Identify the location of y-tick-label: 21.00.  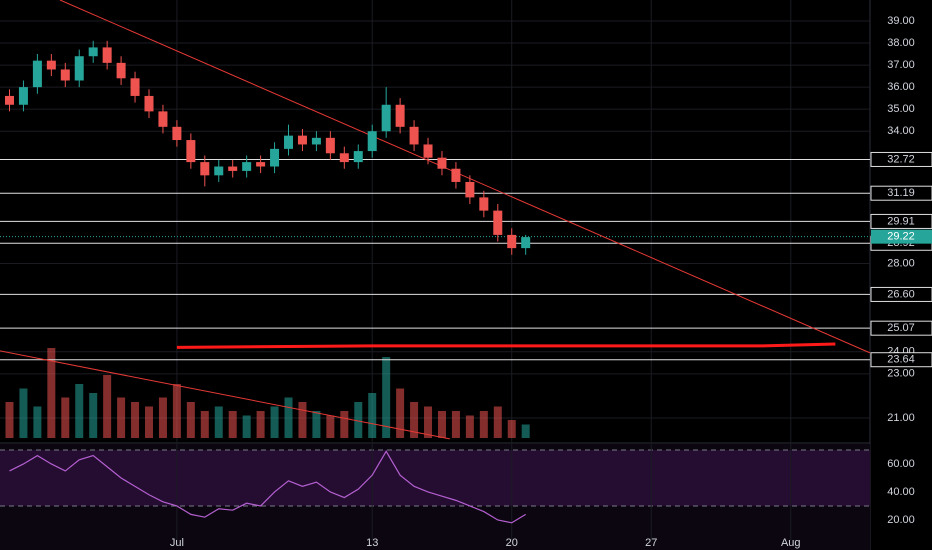
(901, 418).